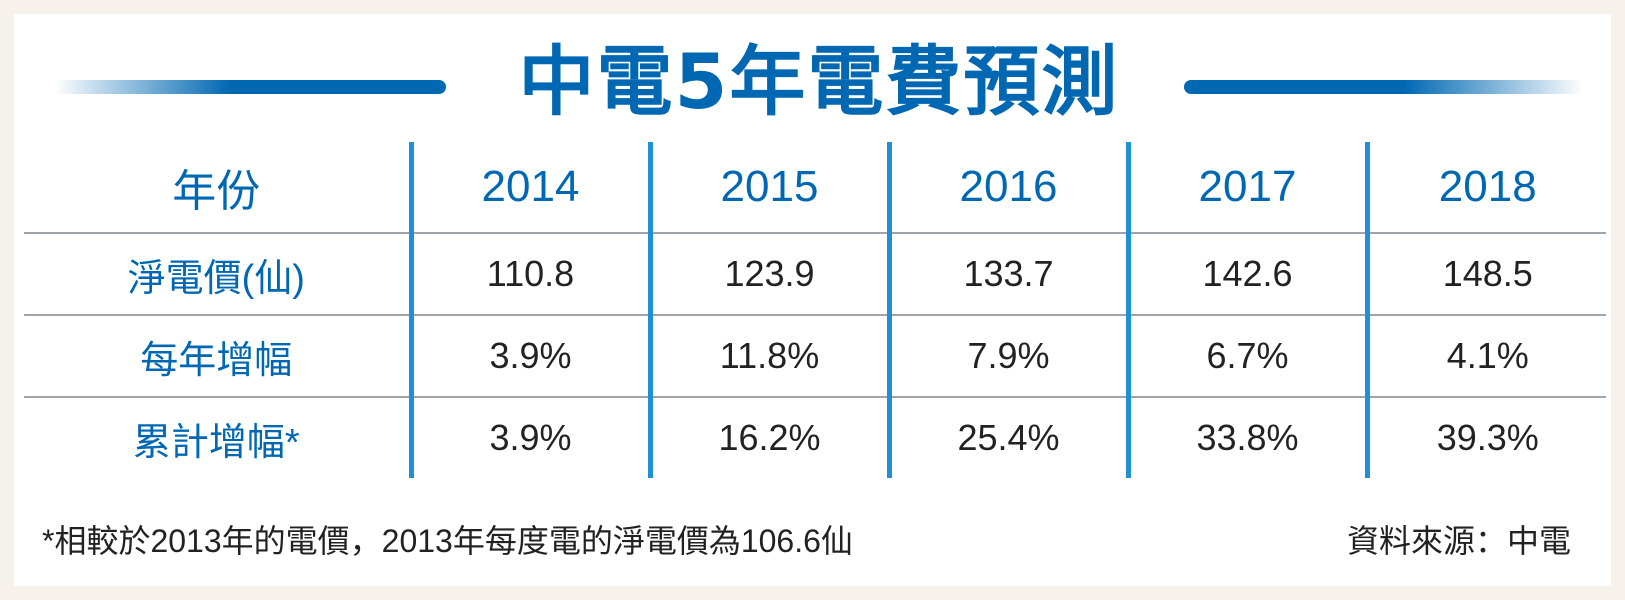  Describe the element at coordinates (1384, 87) in the screenshot. I see `title-rule-right` at that location.